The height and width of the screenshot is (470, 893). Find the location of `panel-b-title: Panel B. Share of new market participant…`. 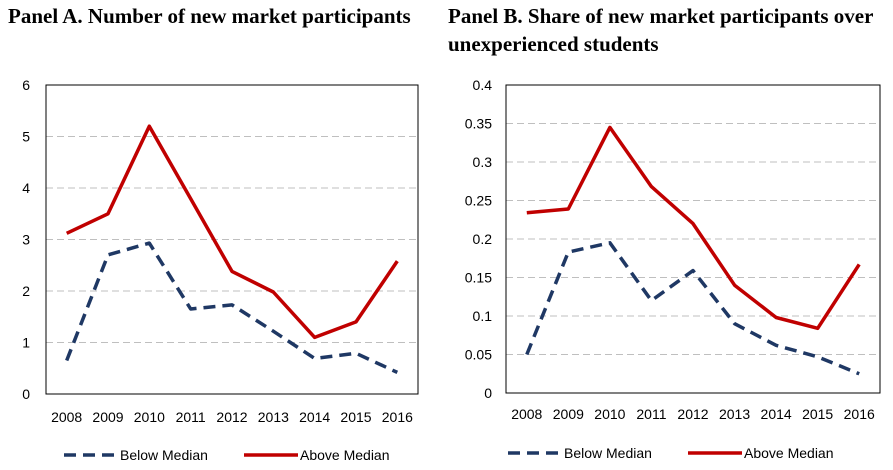

panel-b-title: Panel B. Share of new market participant… is located at coordinates (661, 30).